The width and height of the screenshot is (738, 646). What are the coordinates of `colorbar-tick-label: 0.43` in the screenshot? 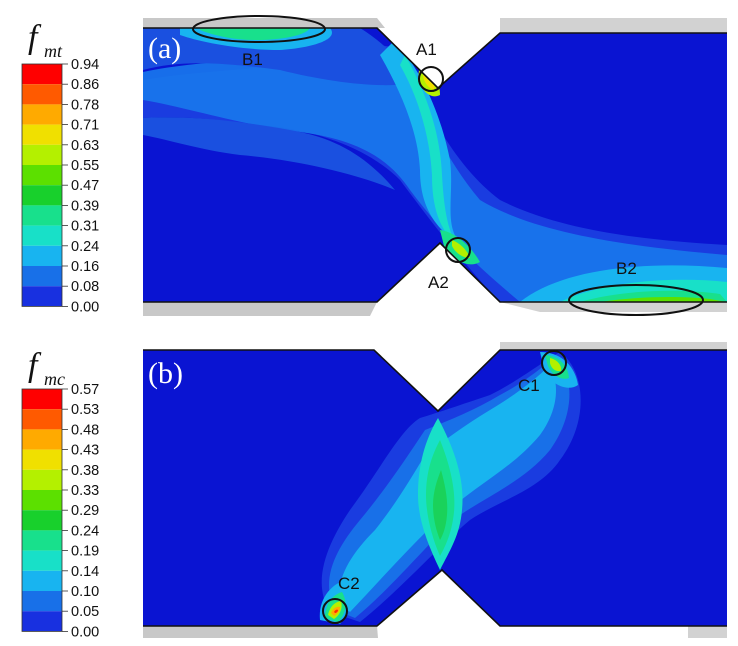 It's located at (85, 451).